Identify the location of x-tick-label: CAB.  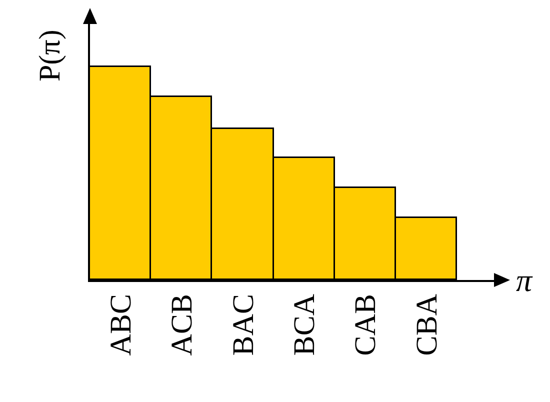
(365, 325).